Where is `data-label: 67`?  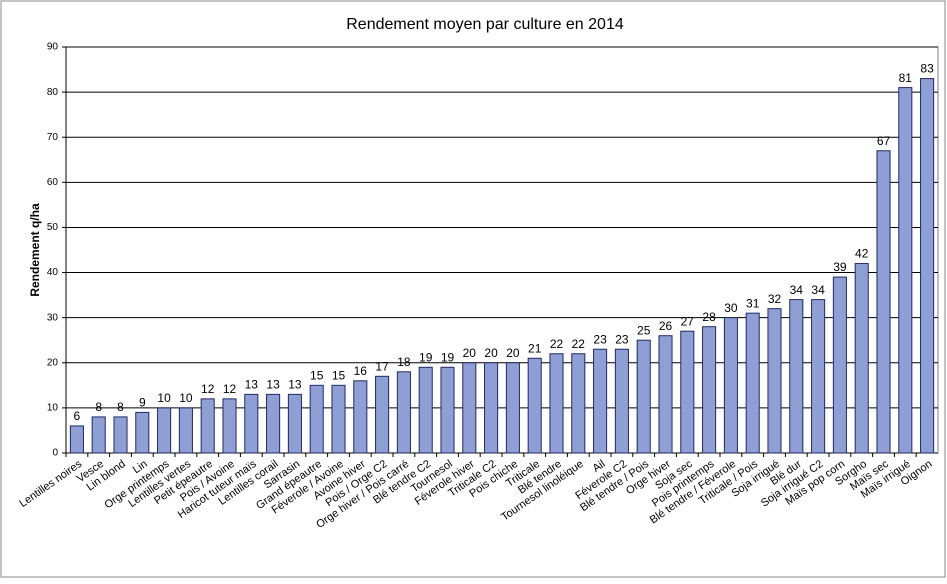 data-label: 67 is located at coordinates (884, 141).